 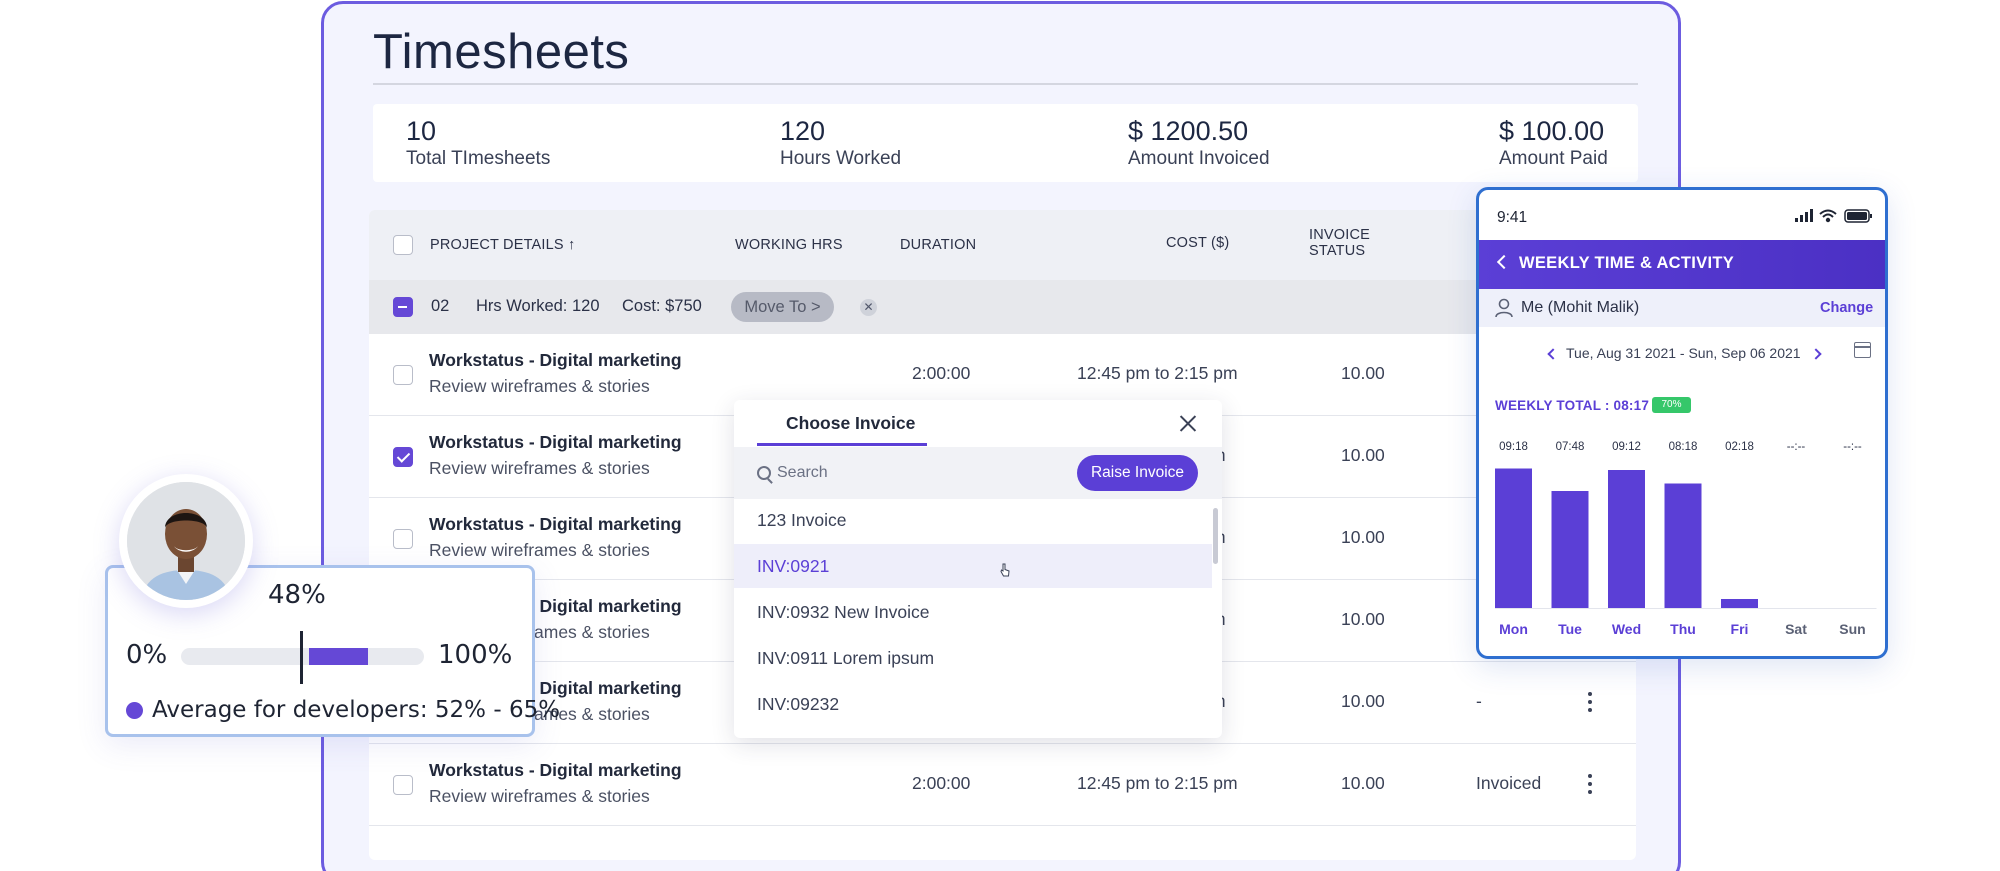 I want to click on average-range-bar, so click(x=338, y=656).